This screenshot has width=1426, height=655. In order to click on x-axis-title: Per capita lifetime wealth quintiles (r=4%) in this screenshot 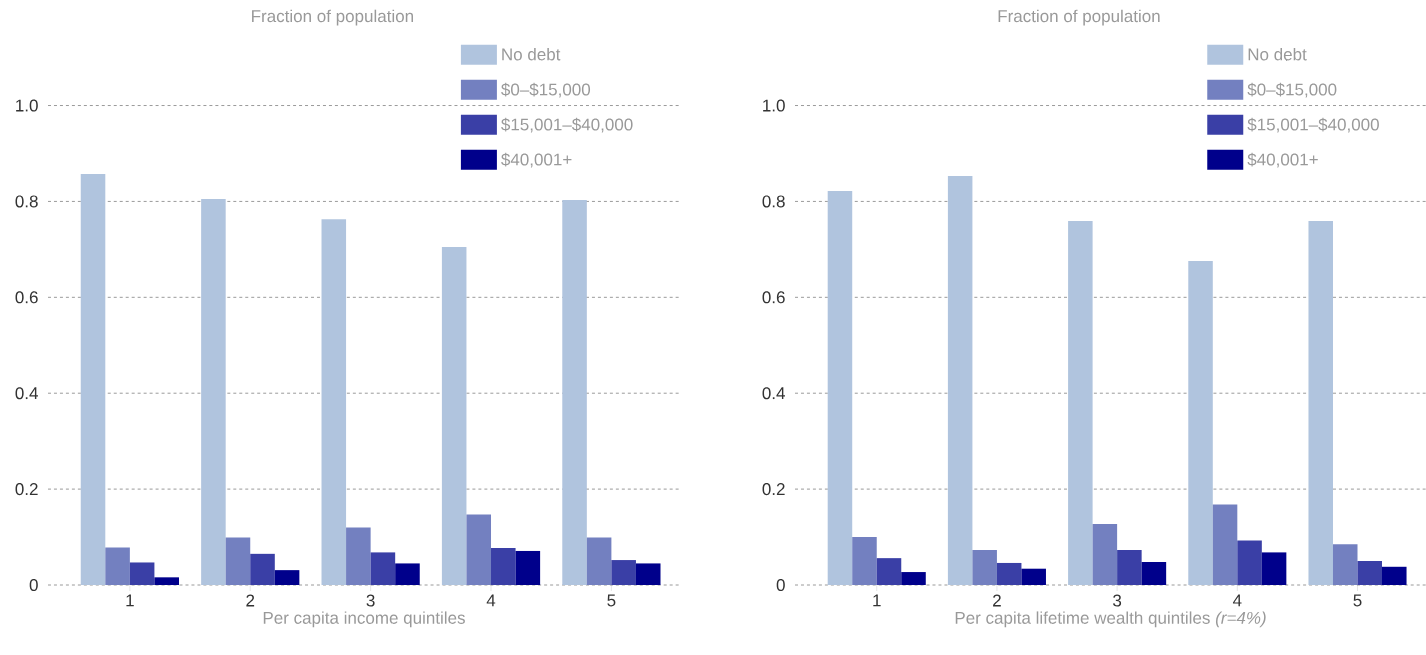, I will do `click(1110, 619)`.